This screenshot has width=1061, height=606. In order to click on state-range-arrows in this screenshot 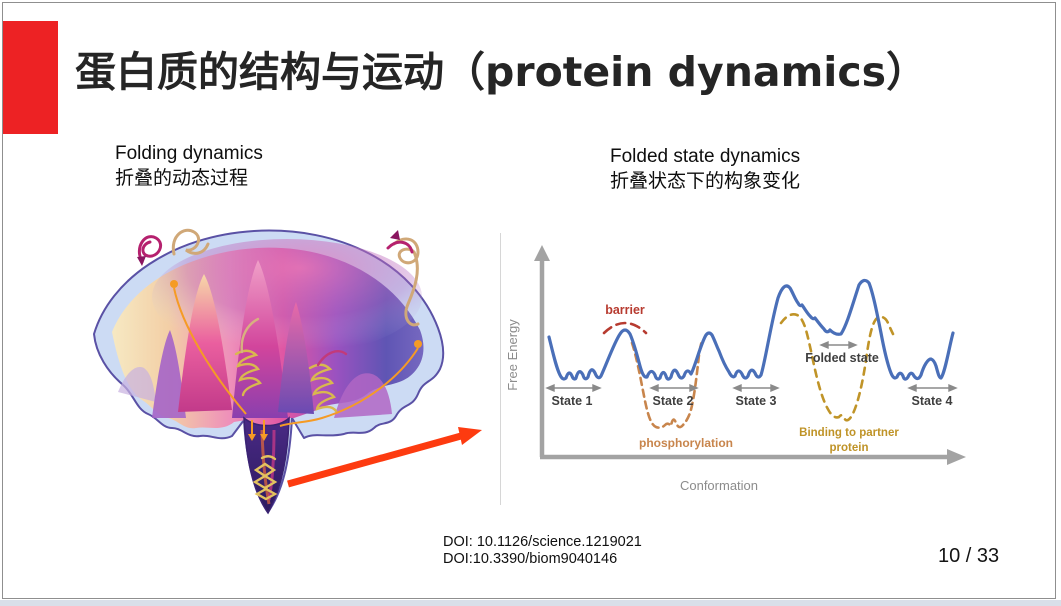, I will do `click(751, 366)`.